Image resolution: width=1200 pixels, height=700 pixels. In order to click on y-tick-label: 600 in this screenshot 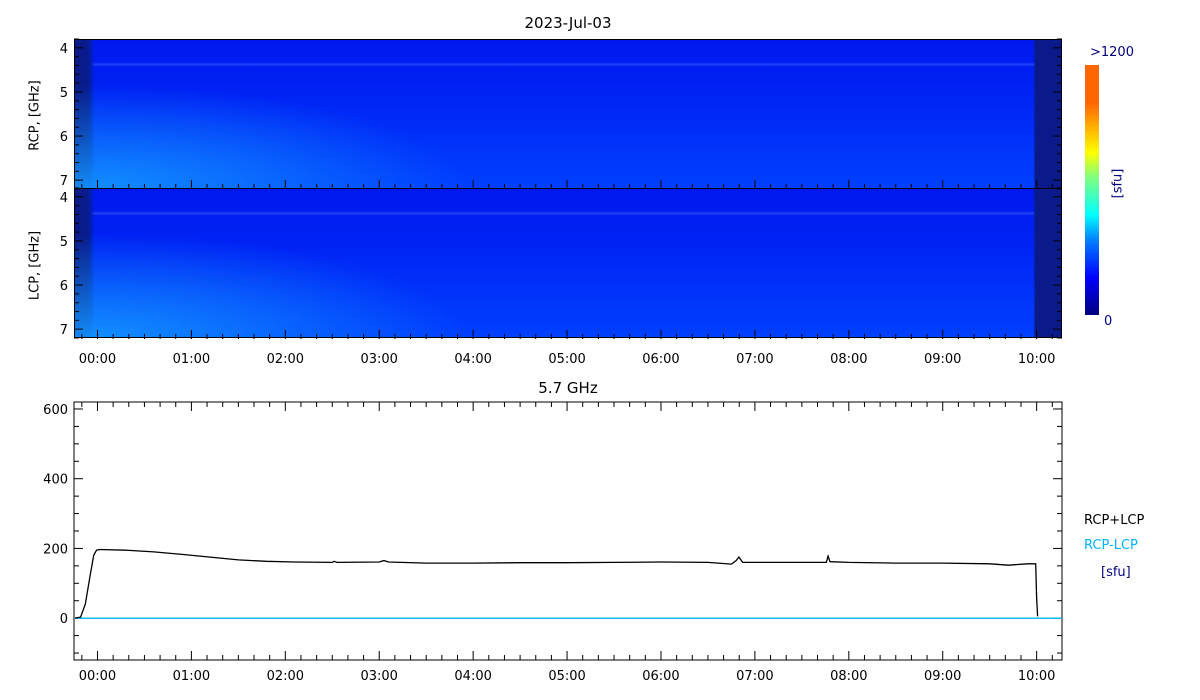, I will do `click(55, 410)`.